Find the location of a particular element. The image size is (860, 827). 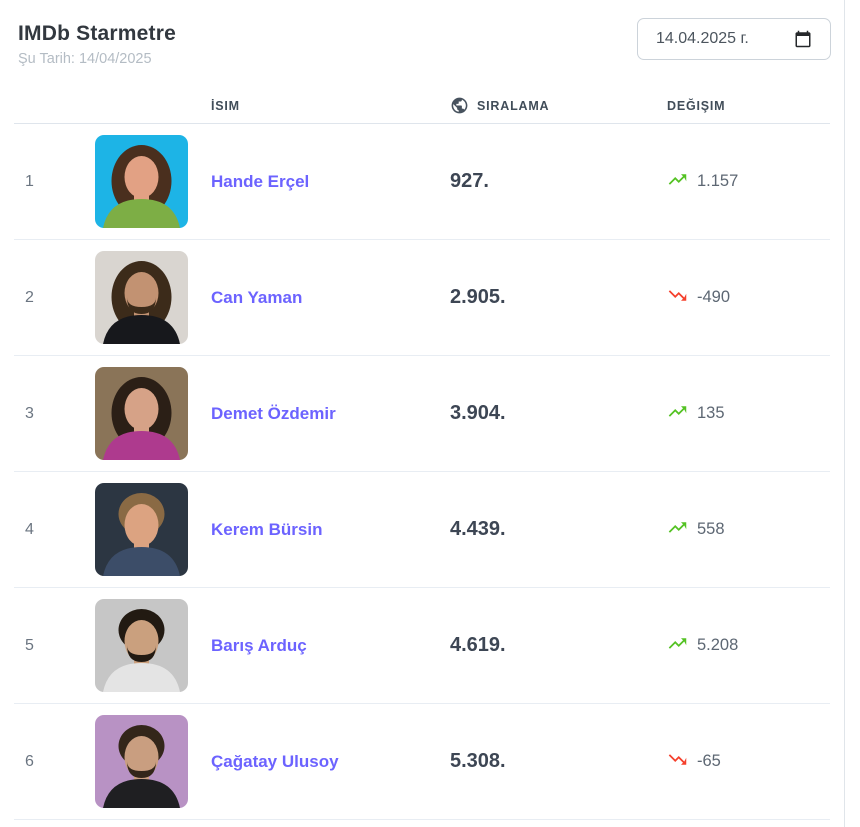

table-row: 6 Çağatay Ulusoy 5.308. -65 is located at coordinates (422, 762).